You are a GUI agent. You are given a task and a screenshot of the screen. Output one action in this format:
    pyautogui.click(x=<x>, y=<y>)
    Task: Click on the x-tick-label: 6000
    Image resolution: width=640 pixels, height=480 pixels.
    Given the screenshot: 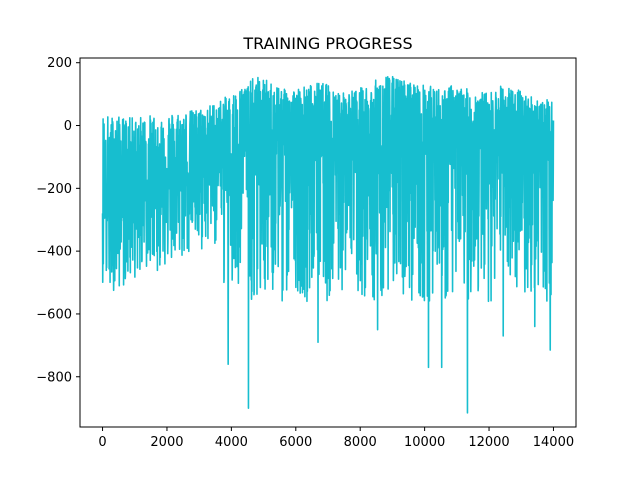 What is the action you would take?
    pyautogui.click(x=295, y=442)
    